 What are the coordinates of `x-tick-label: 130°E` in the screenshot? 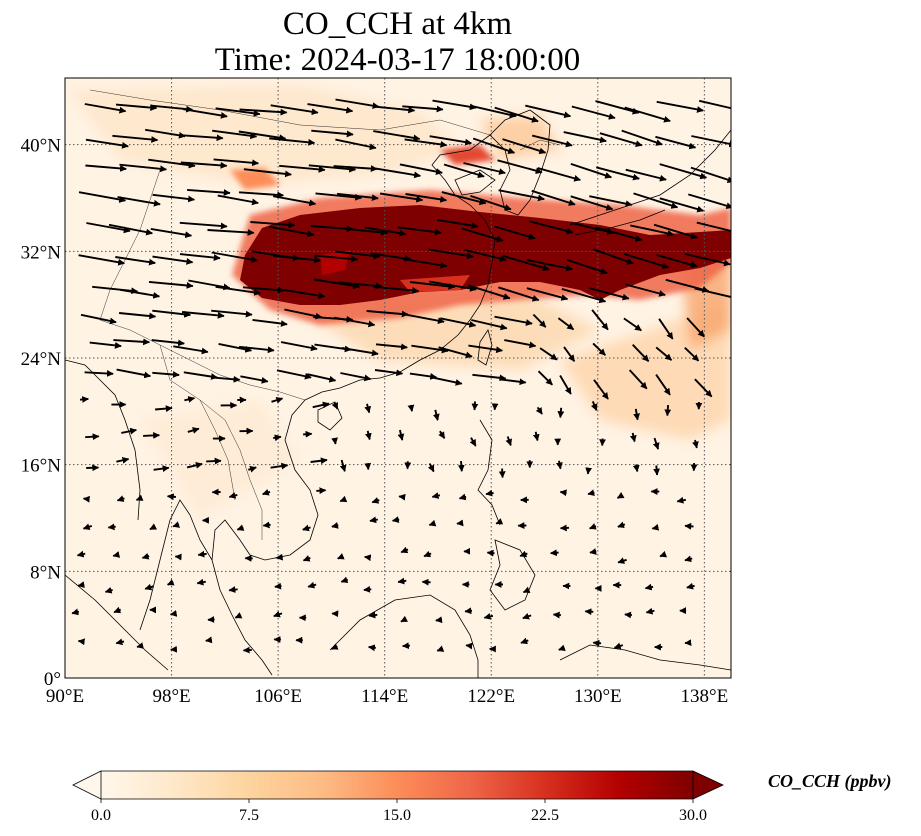 It's located at (598, 696).